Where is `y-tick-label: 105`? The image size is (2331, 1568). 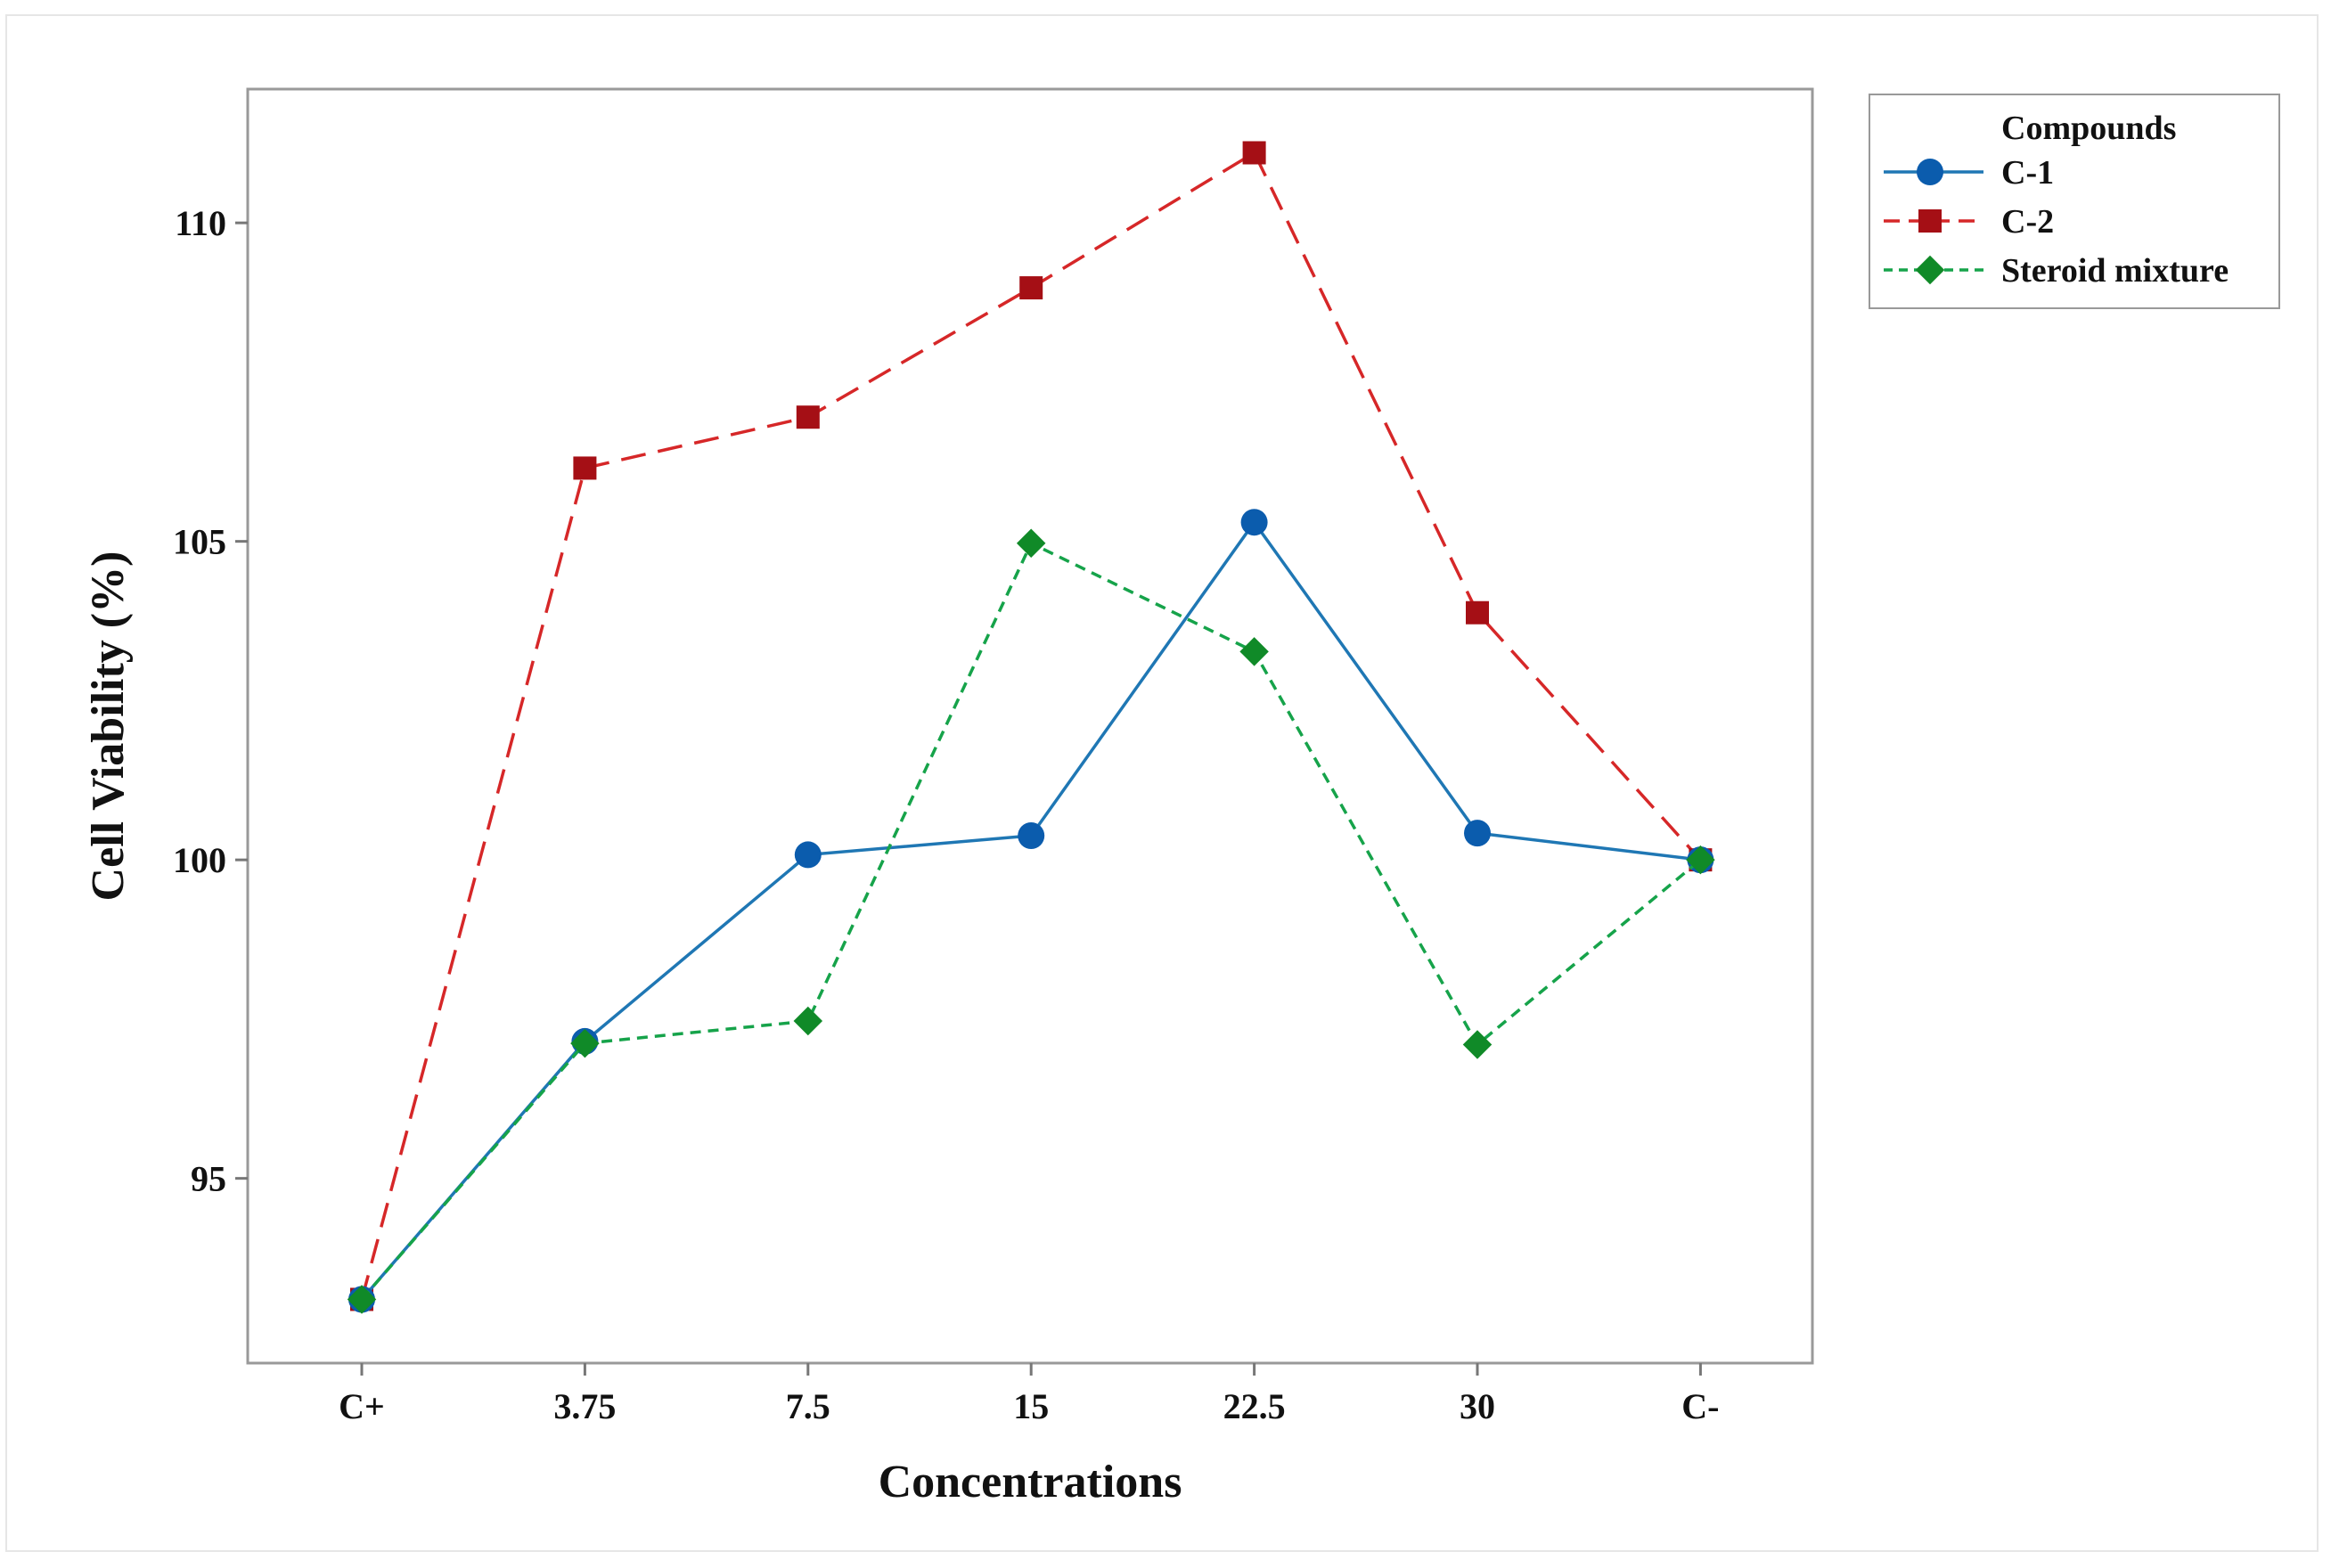 y-tick-label: 105 is located at coordinates (199, 542).